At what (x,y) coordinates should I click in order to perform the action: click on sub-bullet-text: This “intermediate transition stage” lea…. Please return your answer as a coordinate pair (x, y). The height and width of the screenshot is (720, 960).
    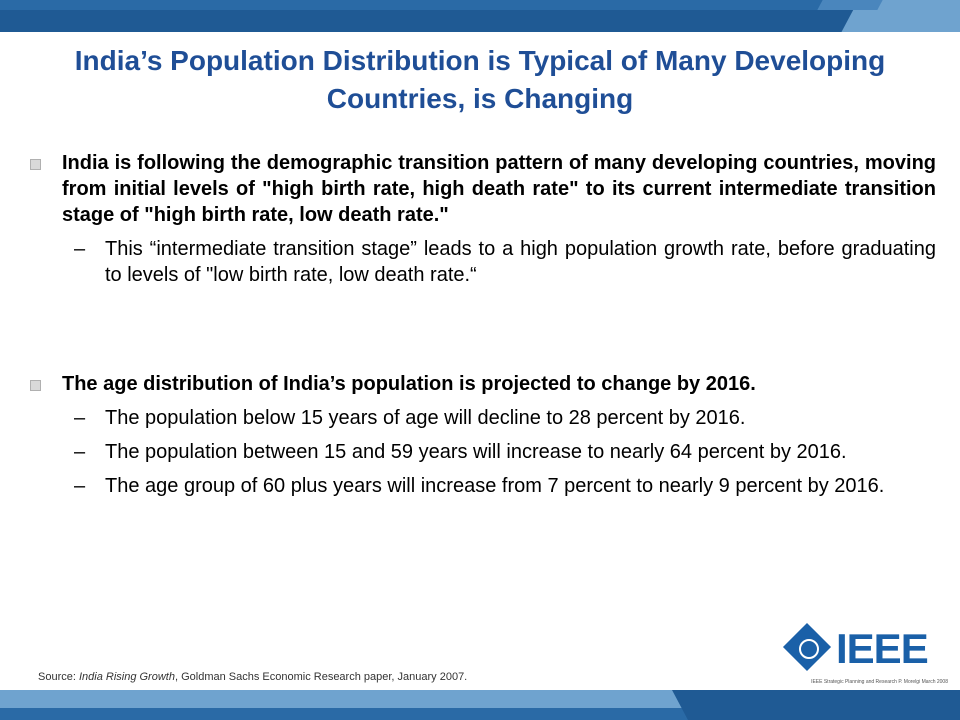
    Looking at the image, I should click on (520, 262).